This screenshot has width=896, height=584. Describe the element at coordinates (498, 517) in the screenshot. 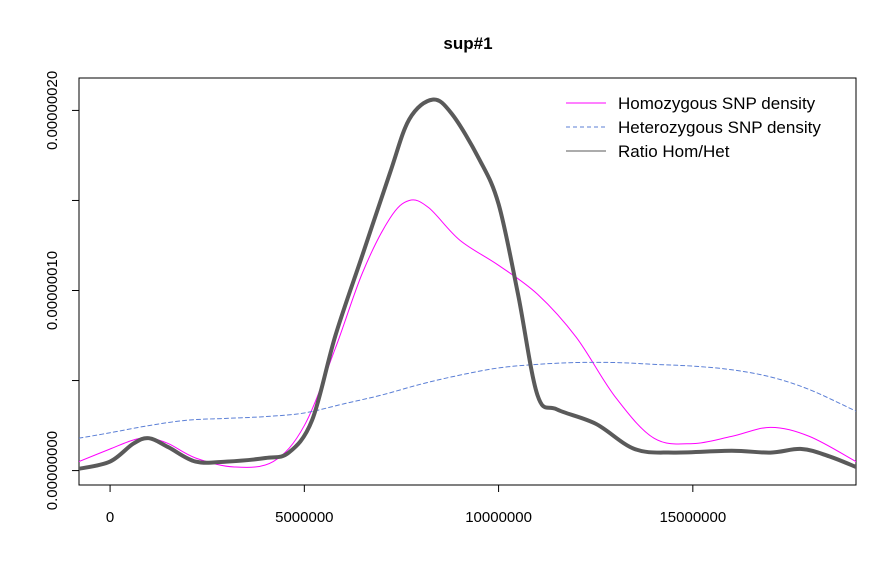

I see `x-tick-label: 10000000` at that location.